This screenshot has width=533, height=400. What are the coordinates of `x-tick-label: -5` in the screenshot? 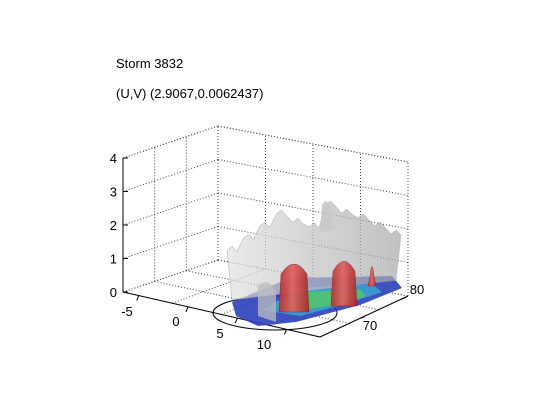 It's located at (127, 311).